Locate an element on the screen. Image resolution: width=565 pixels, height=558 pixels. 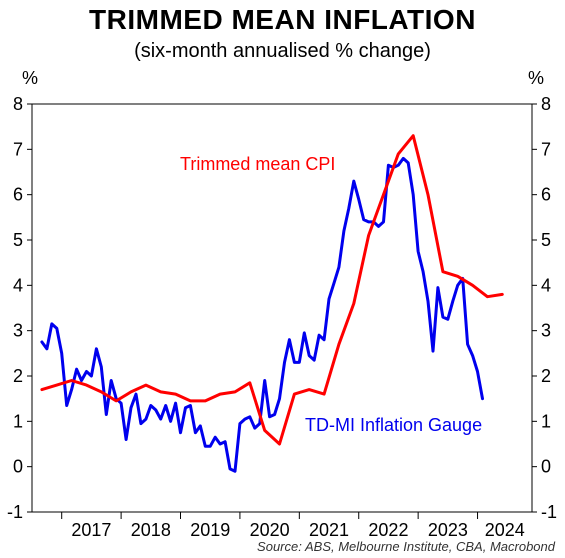
x-tick-label: 2024 is located at coordinates (505, 530).